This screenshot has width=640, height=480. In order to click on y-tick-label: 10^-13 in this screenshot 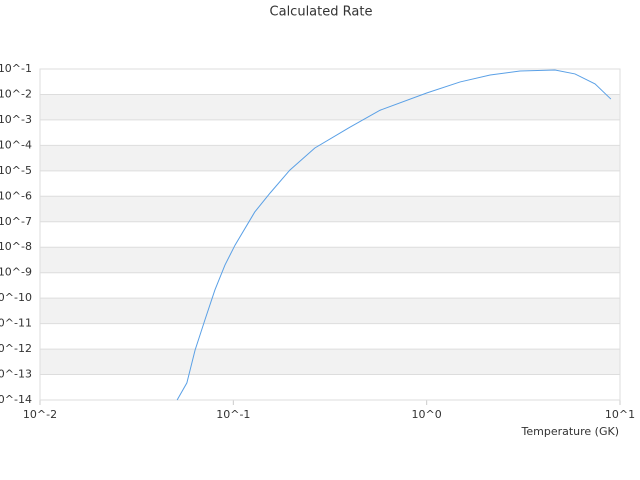, I will do `click(16, 374)`.